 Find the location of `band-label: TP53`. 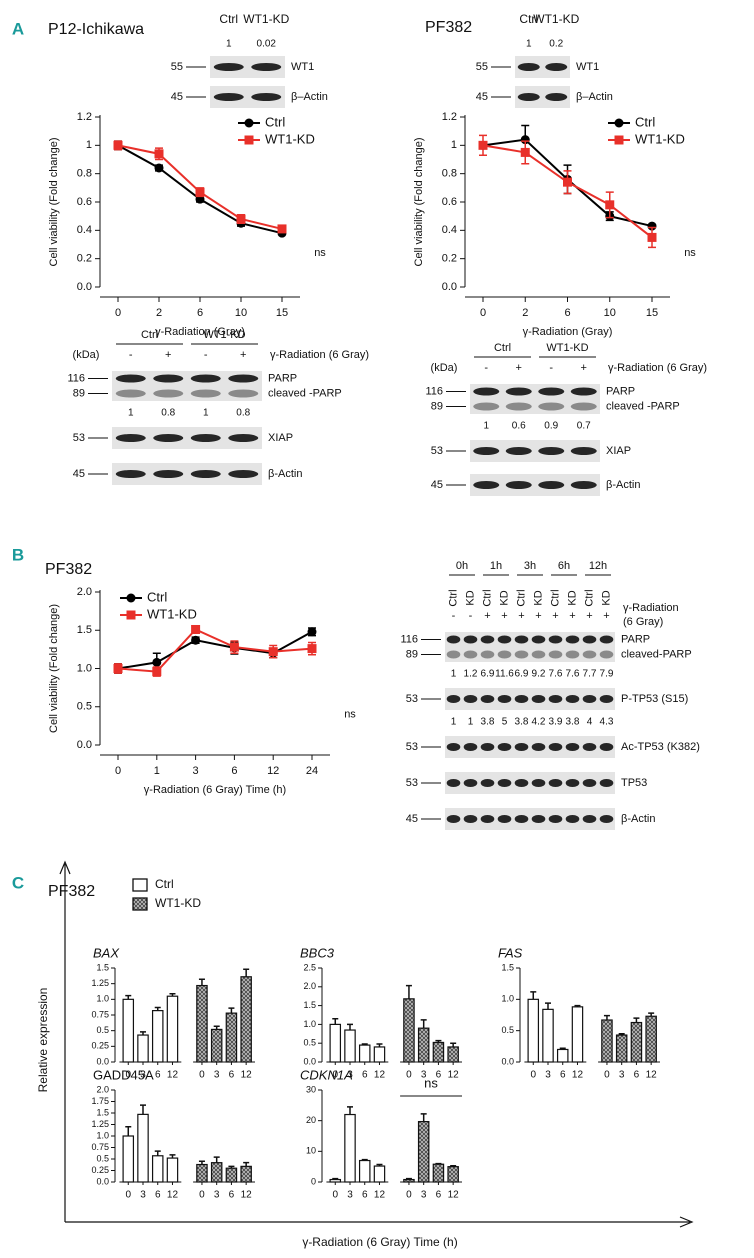

band-label: TP53 is located at coordinates (634, 783).